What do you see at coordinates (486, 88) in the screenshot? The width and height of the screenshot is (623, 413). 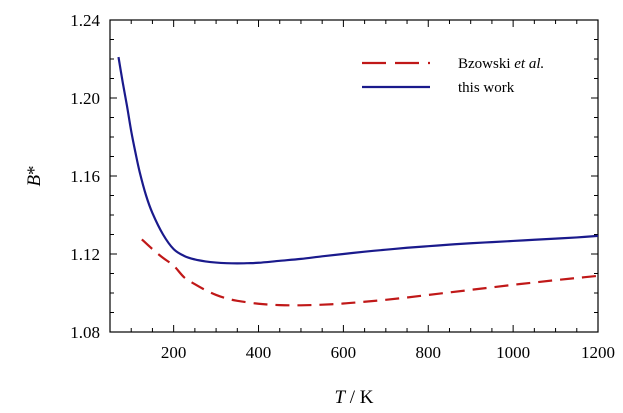 I see `legend-label-this-work: this work` at bounding box center [486, 88].